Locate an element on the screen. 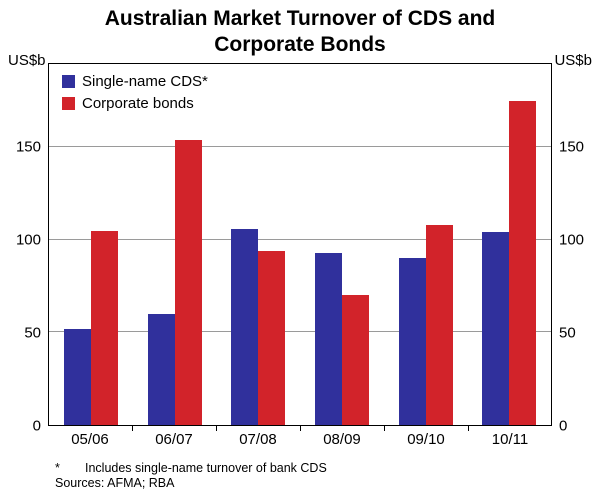 Image resolution: width=600 pixels, height=497 pixels. legend: Single-name CDS* Corporate bonds is located at coordinates (135, 95).